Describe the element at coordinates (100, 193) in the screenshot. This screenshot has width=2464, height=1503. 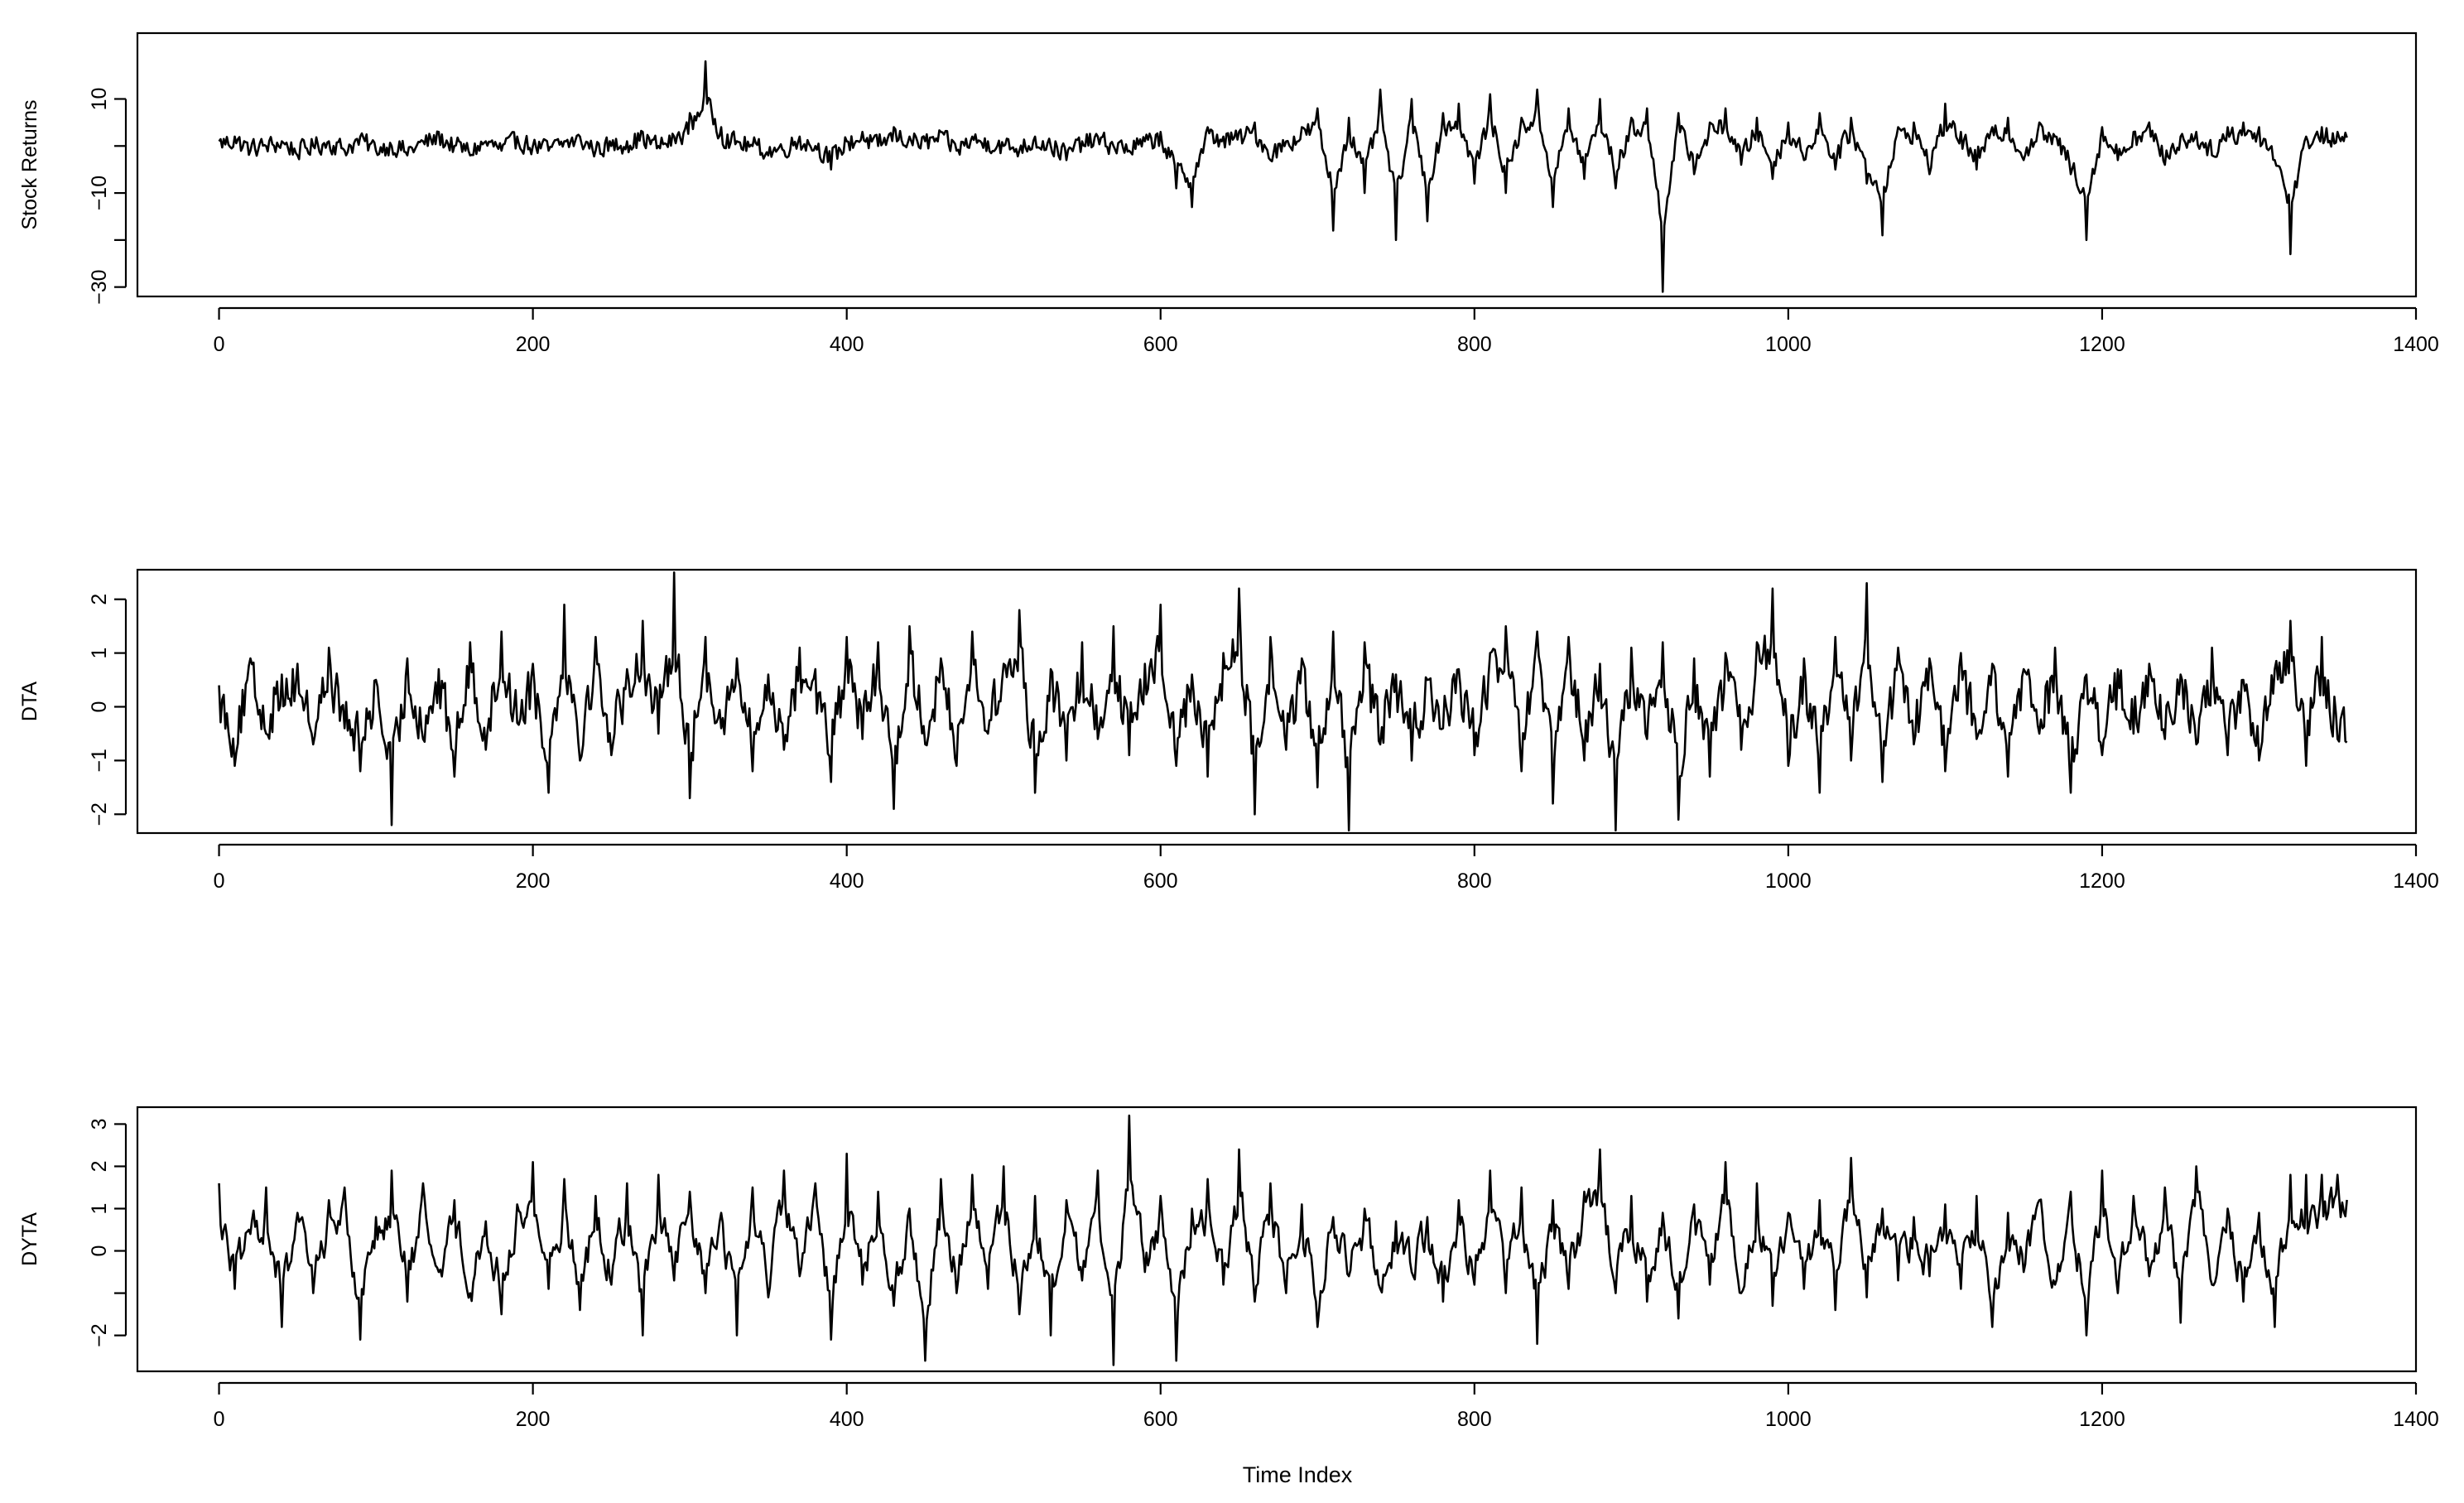
I see `y-tick-label: −10` at that location.